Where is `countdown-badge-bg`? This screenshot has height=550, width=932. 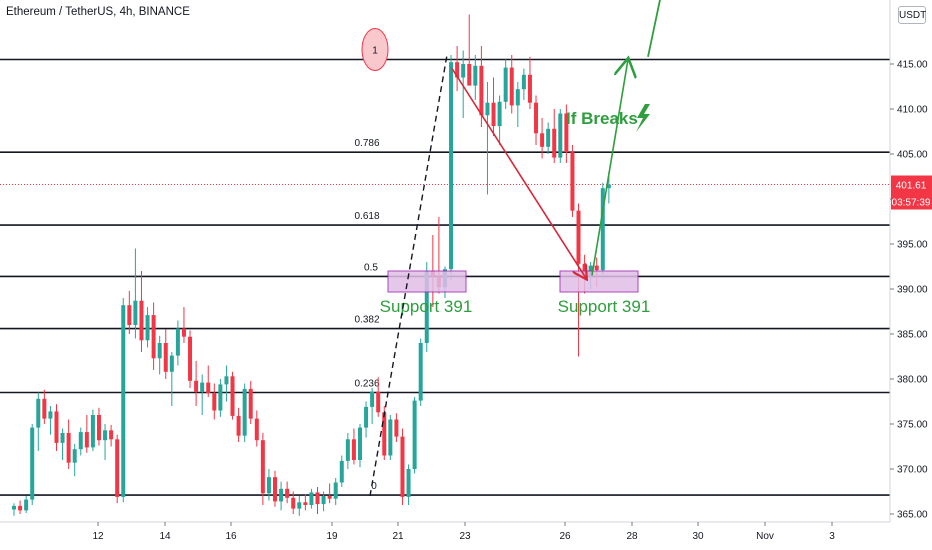 countdown-badge-bg is located at coordinates (911, 201).